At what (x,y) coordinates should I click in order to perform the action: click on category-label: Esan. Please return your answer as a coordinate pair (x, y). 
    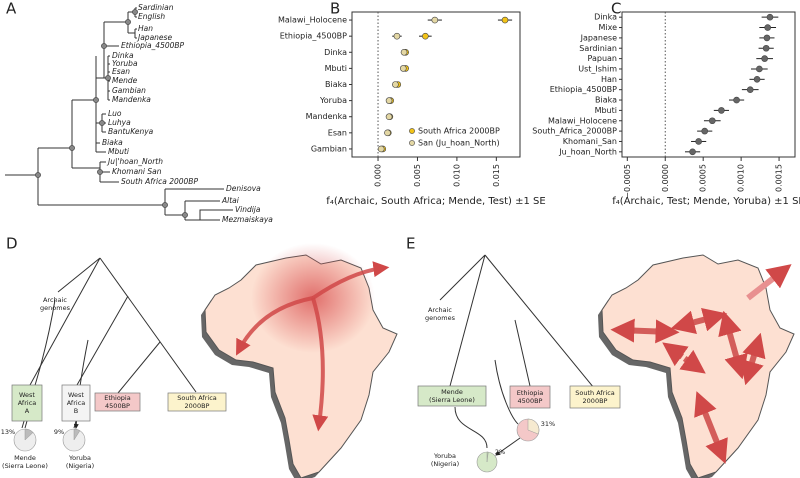
    Looking at the image, I should click on (337, 132).